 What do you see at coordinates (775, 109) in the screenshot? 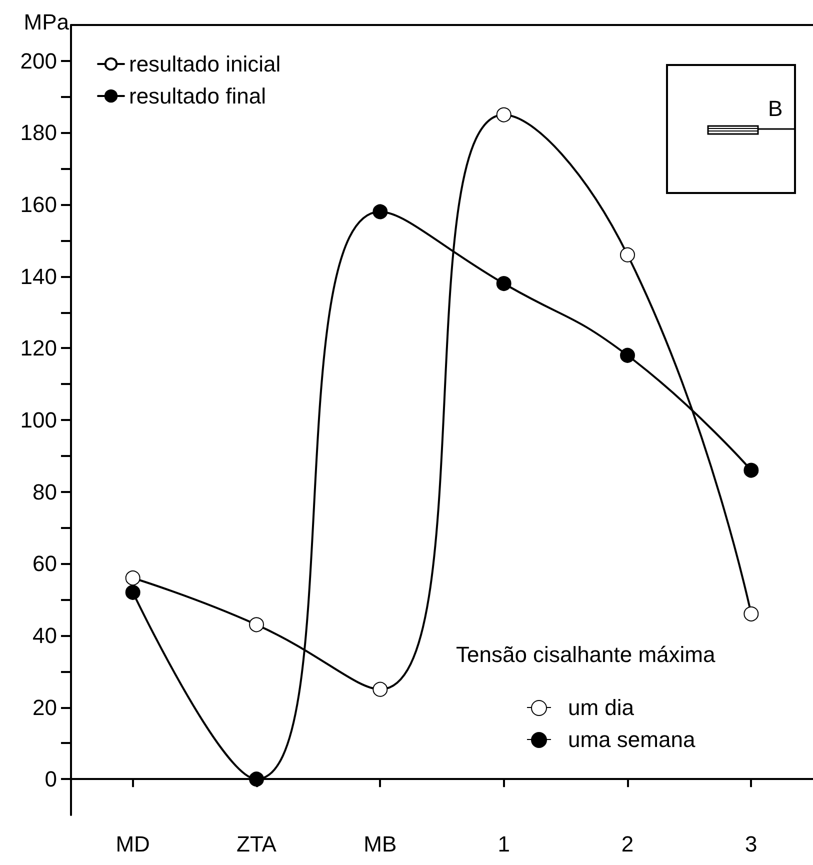
I see `annotation: B` at bounding box center [775, 109].